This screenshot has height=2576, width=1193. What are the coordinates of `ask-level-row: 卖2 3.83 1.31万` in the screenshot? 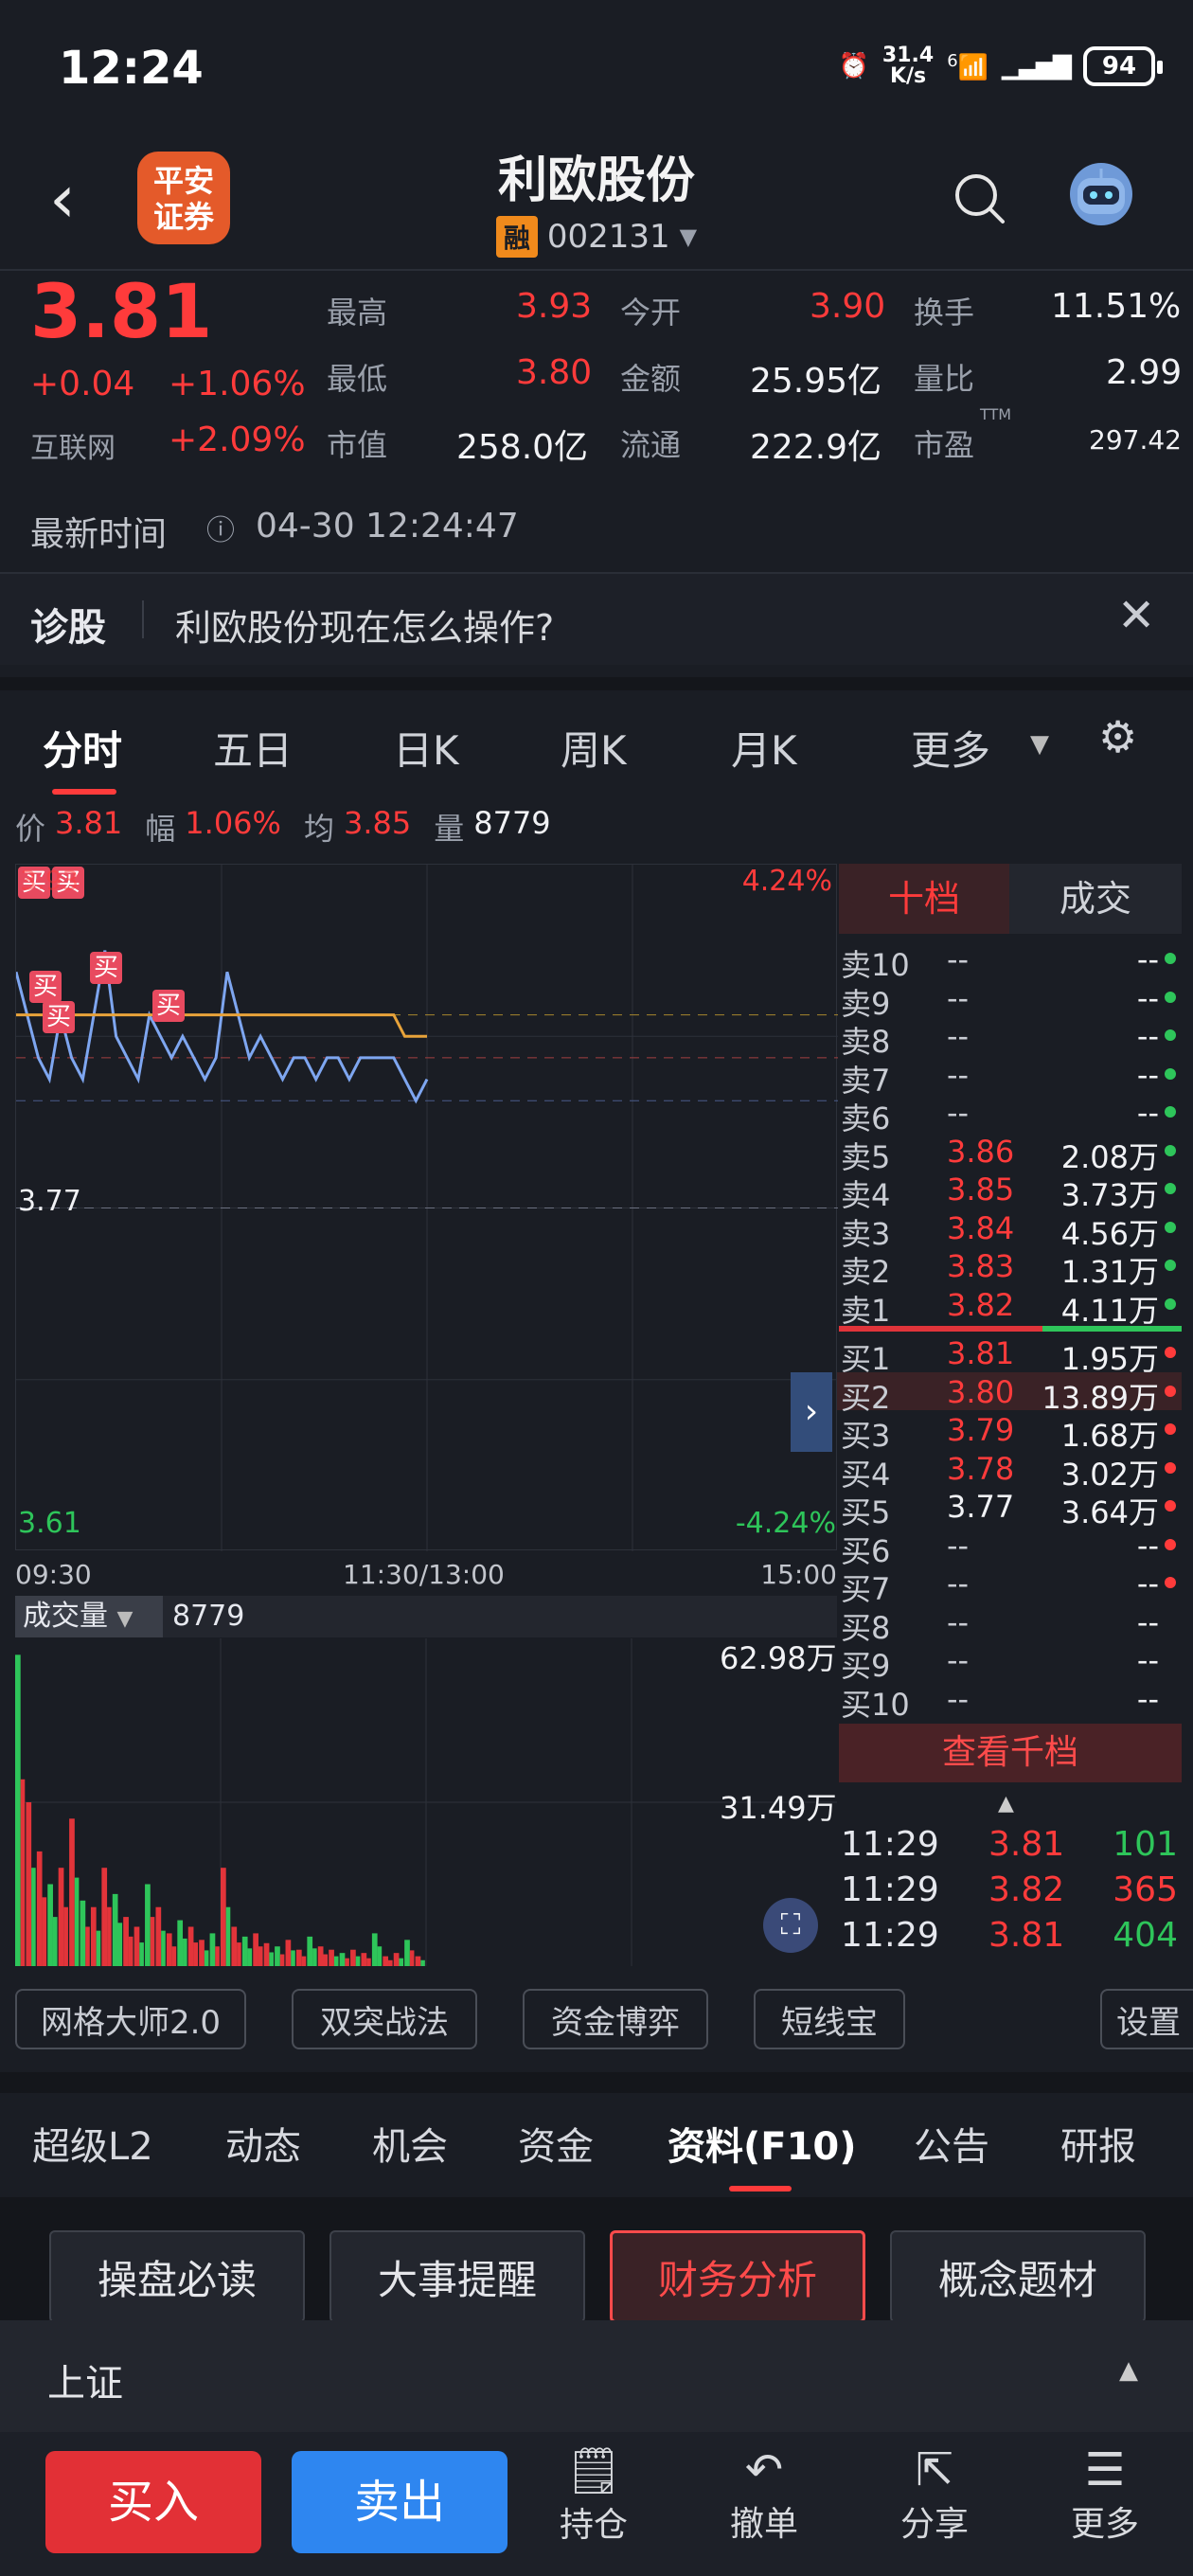 It's located at (1009, 1268).